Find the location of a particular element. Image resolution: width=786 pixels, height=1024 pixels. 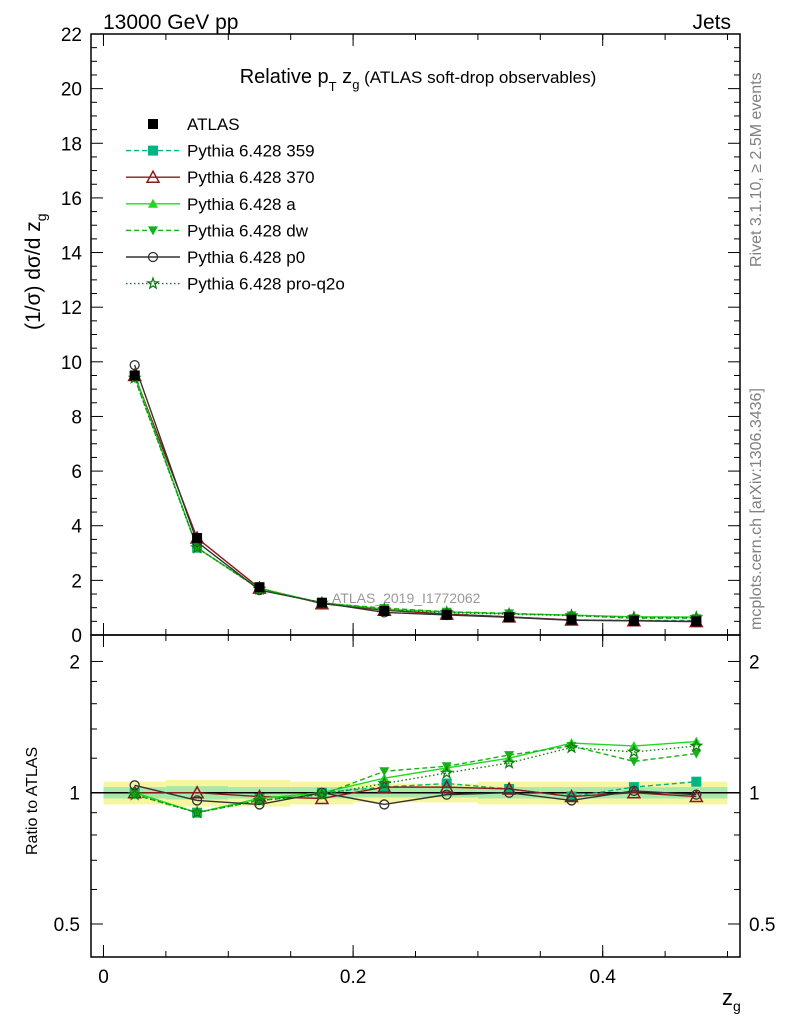

x-tick-label: 0.2 is located at coordinates (353, 977).